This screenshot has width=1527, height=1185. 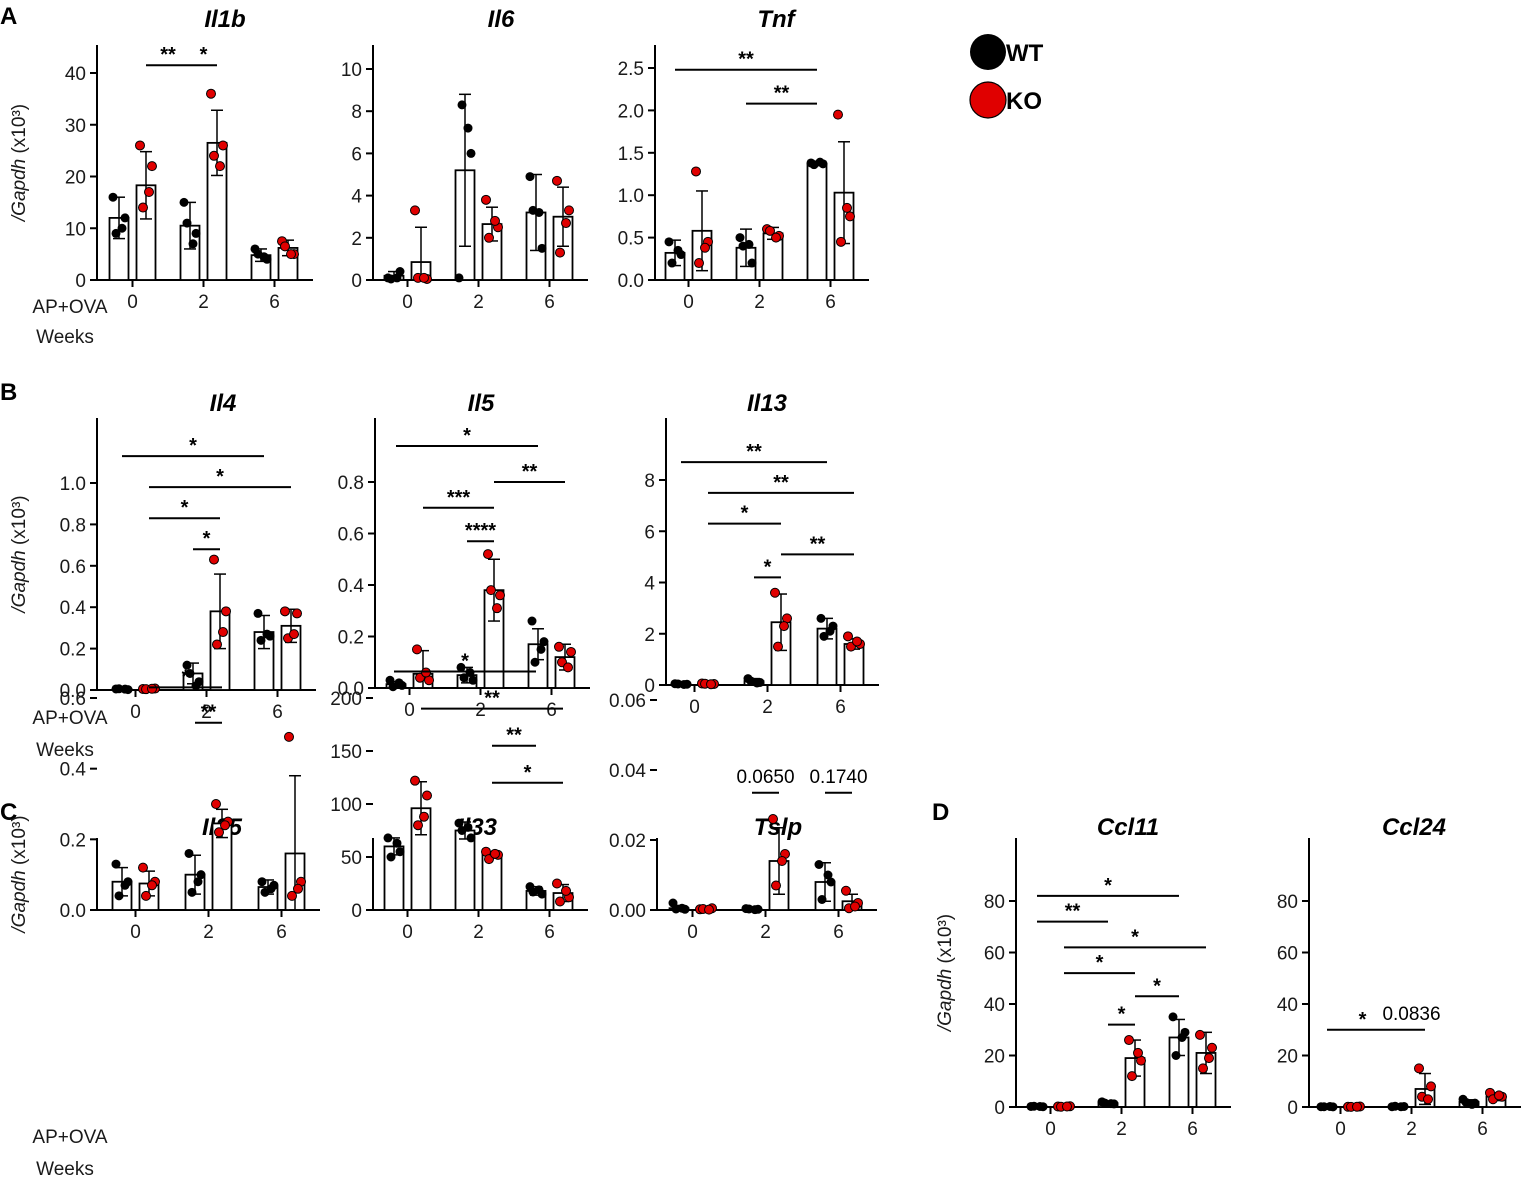 What do you see at coordinates (767, 403) in the screenshot?
I see `chart-title: Il13` at bounding box center [767, 403].